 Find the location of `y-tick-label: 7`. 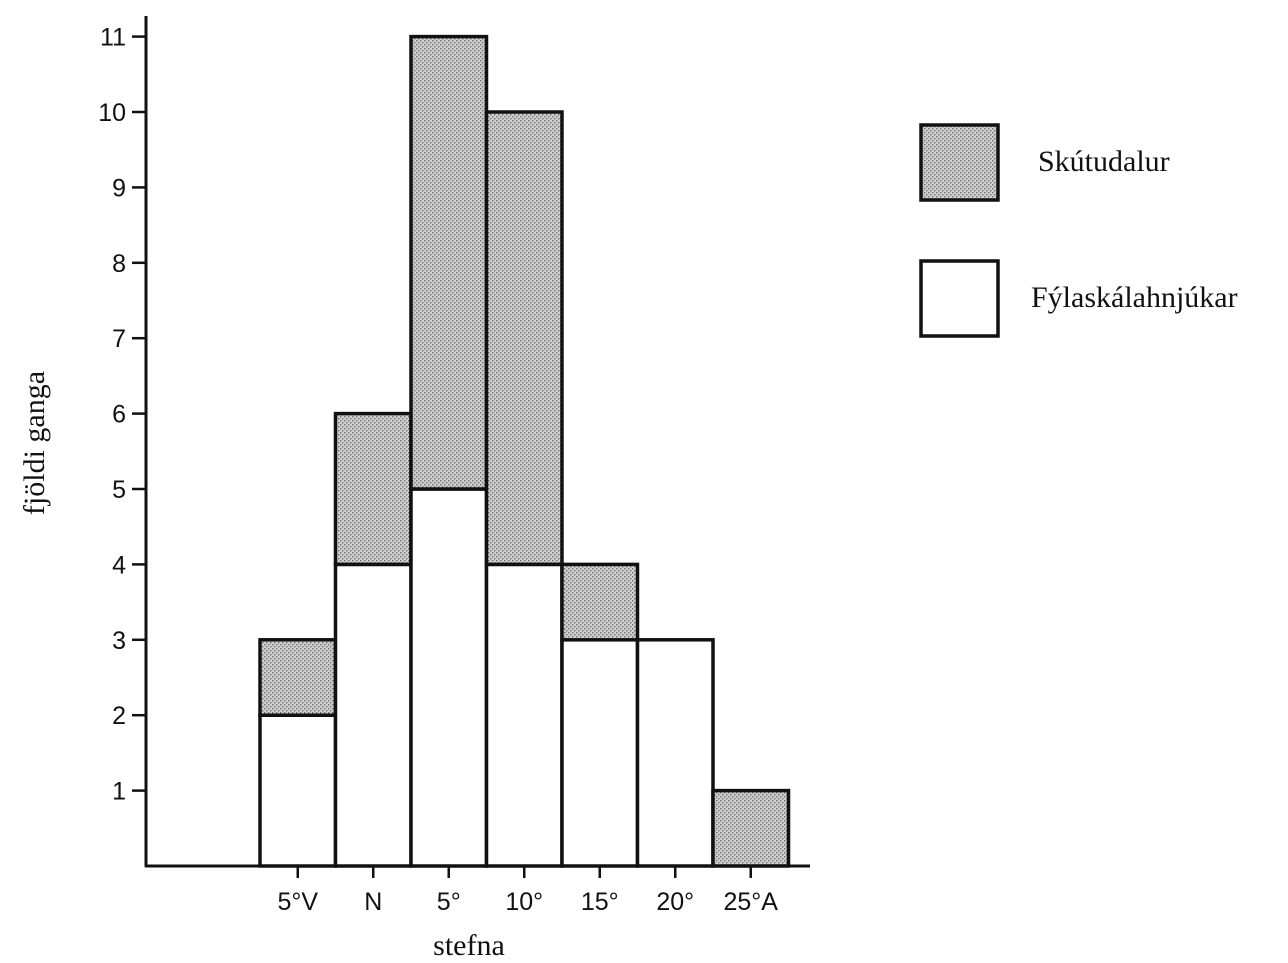

y-tick-label: 7 is located at coordinates (119, 339).